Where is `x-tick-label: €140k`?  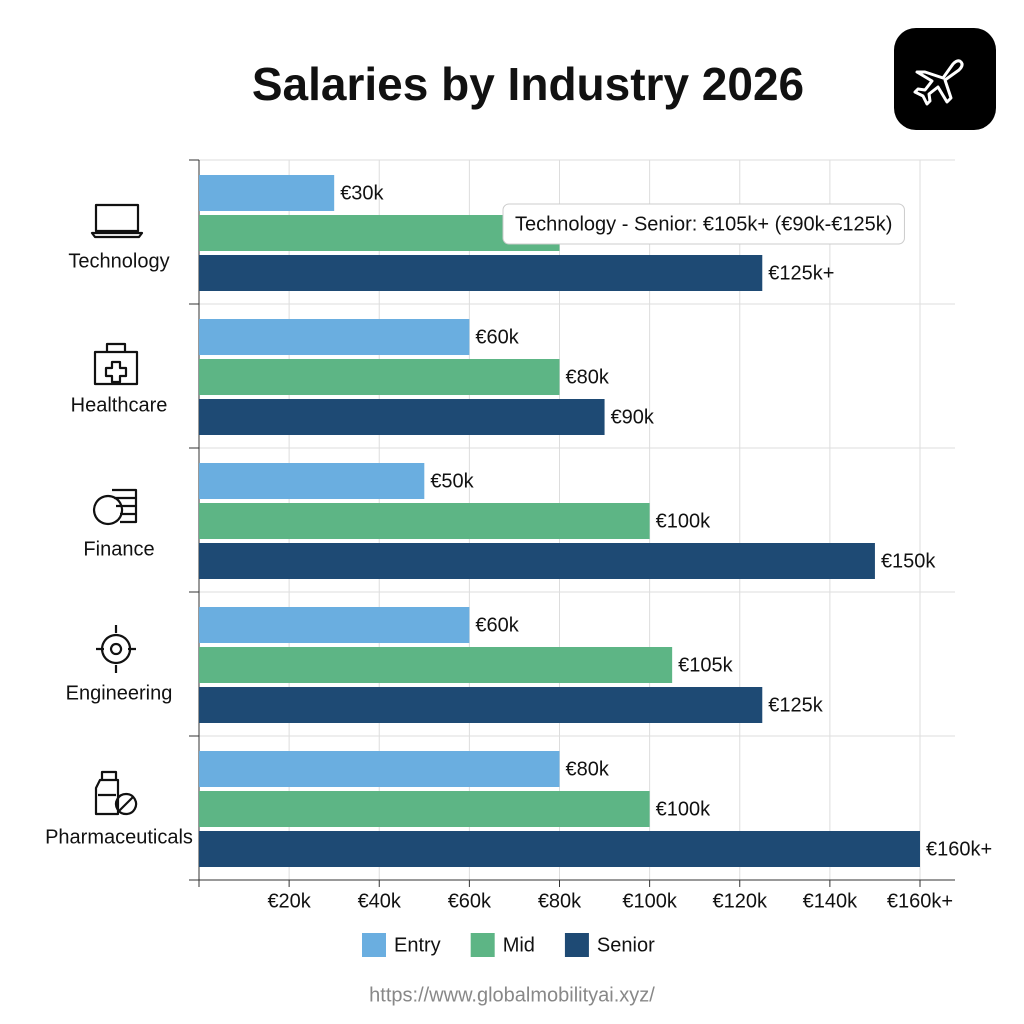 x-tick-label: €140k is located at coordinates (830, 901).